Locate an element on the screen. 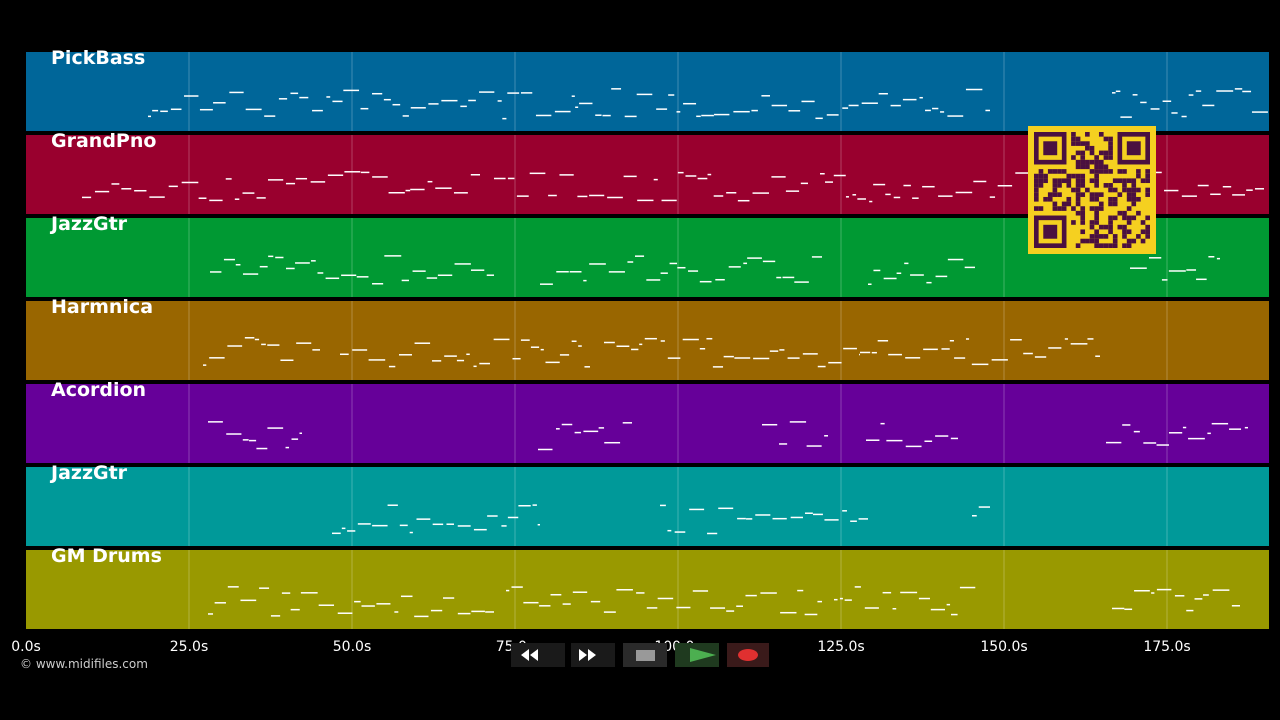 This screenshot has height=720, width=1280. track-name: PickBass is located at coordinates (98, 58).